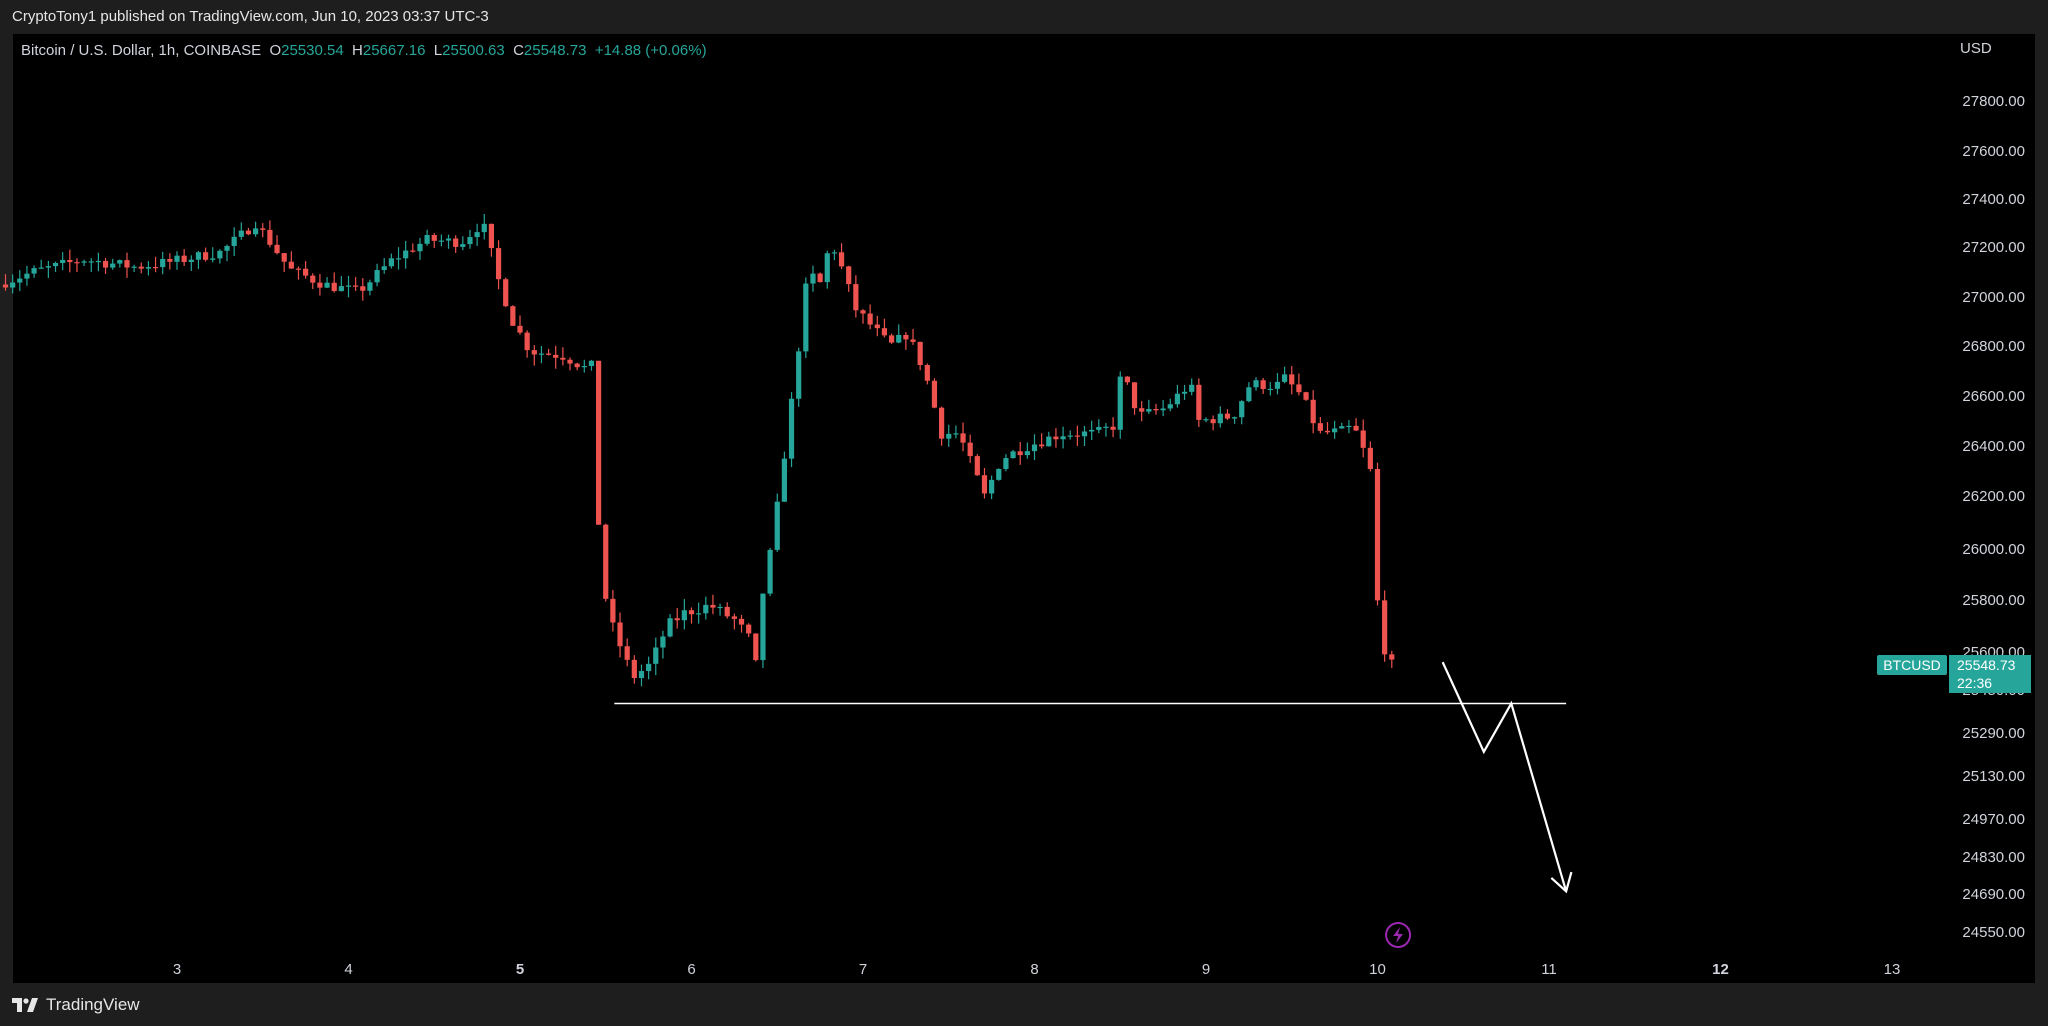 The height and width of the screenshot is (1026, 2048). What do you see at coordinates (1504, 776) in the screenshot?
I see `projection-path` at bounding box center [1504, 776].